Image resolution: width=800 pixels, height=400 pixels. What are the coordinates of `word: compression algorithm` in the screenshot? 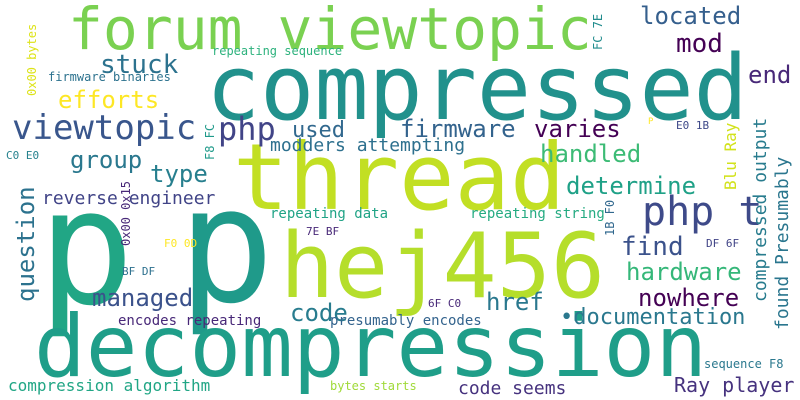 It's located at (109, 385).